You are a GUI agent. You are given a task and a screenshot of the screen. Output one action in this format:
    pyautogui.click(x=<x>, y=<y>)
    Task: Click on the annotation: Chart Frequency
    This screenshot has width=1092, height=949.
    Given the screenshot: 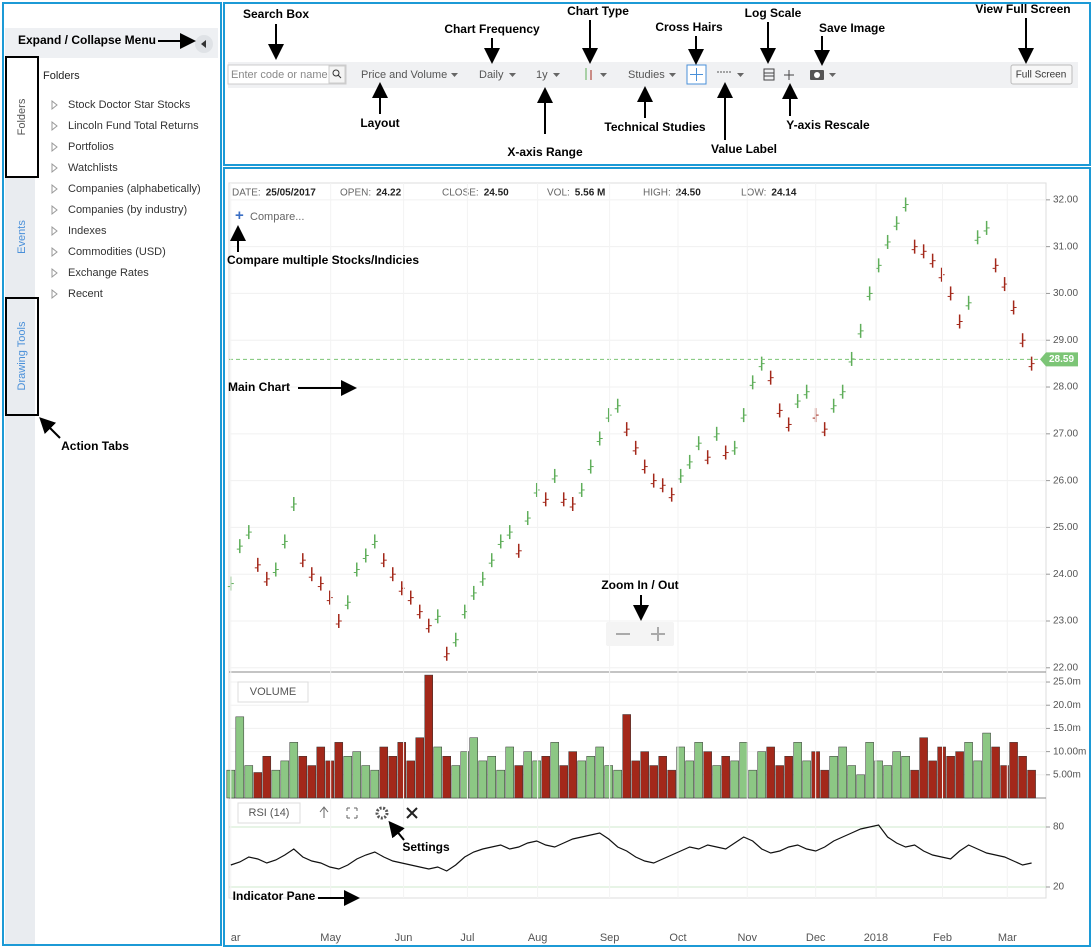 What is the action you would take?
    pyautogui.click(x=492, y=29)
    